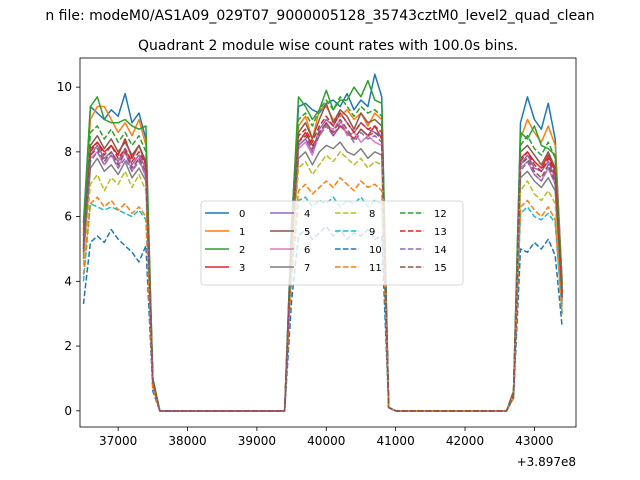 This screenshot has height=480, width=640. Describe the element at coordinates (372, 232) in the screenshot. I see `legend-label-9: 9` at that location.